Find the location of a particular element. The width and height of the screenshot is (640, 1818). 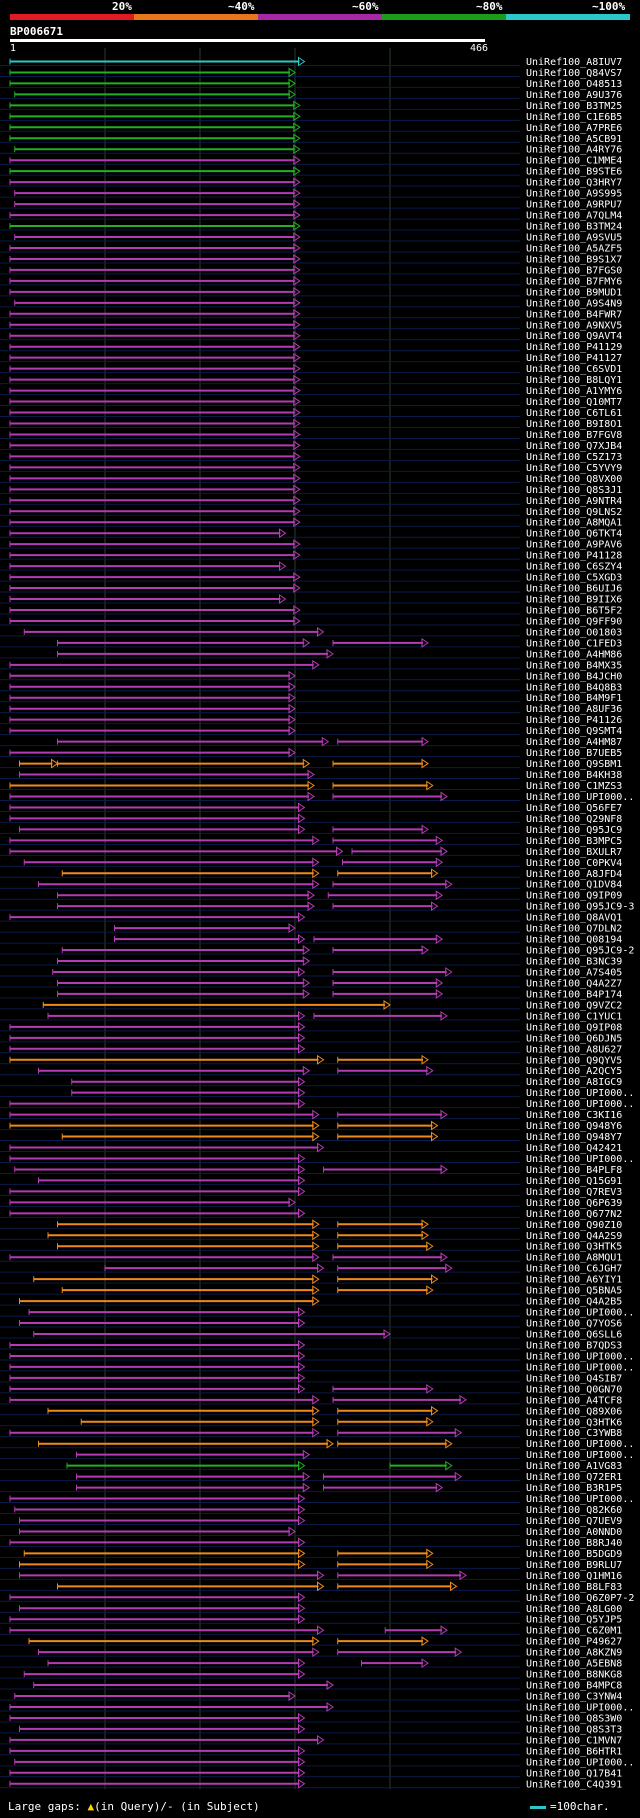

hit-label: UniRef100_Q8S3T3 is located at coordinates (574, 1729).